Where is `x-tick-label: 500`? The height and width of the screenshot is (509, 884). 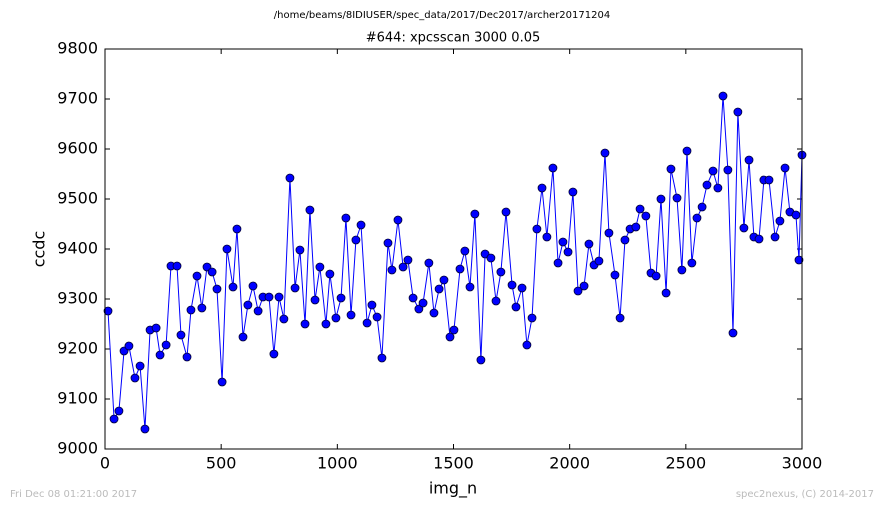
x-tick-label: 500 is located at coordinates (221, 463).